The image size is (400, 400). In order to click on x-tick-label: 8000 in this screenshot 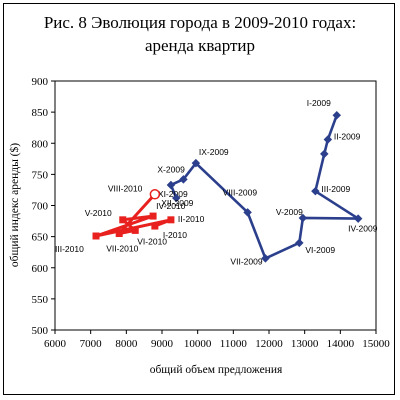, I will do `click(126, 344)`.